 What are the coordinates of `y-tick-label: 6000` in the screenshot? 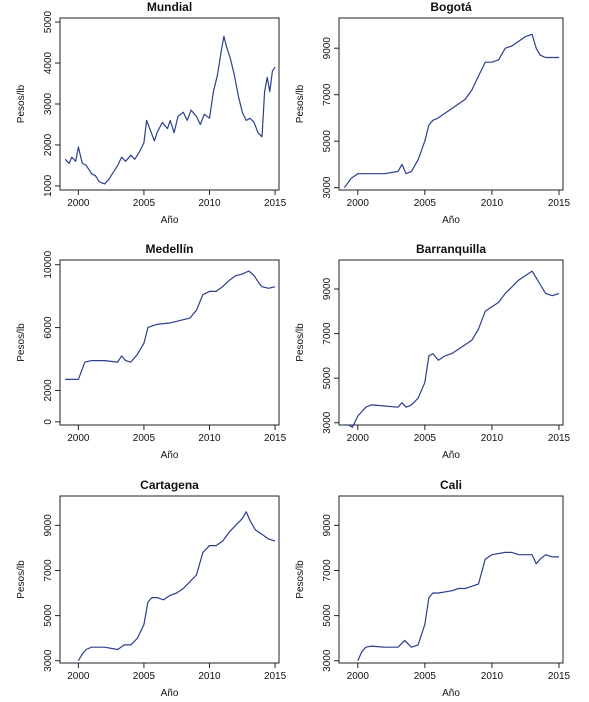 It's located at (48, 327).